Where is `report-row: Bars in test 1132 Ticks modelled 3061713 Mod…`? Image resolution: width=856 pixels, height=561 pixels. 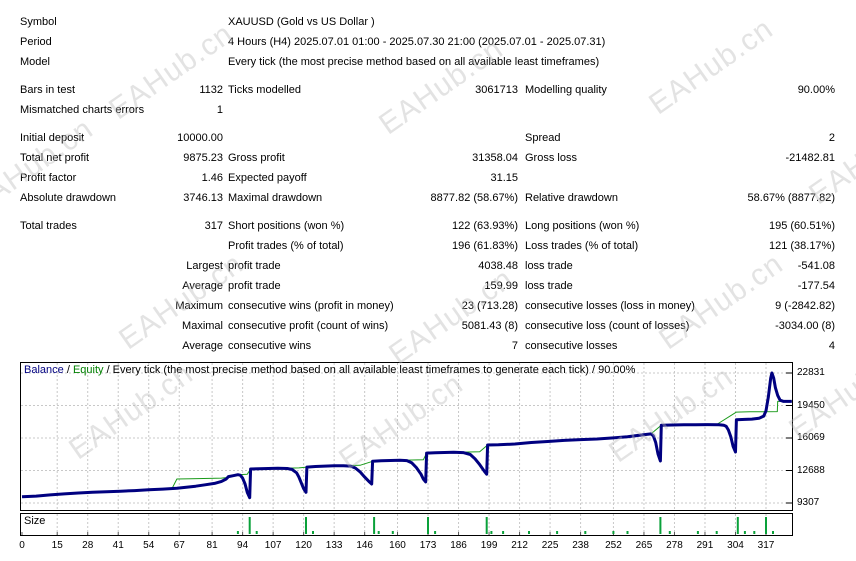 report-row: Bars in test 1132 Ticks modelled 3061713 Mod… is located at coordinates (427, 90).